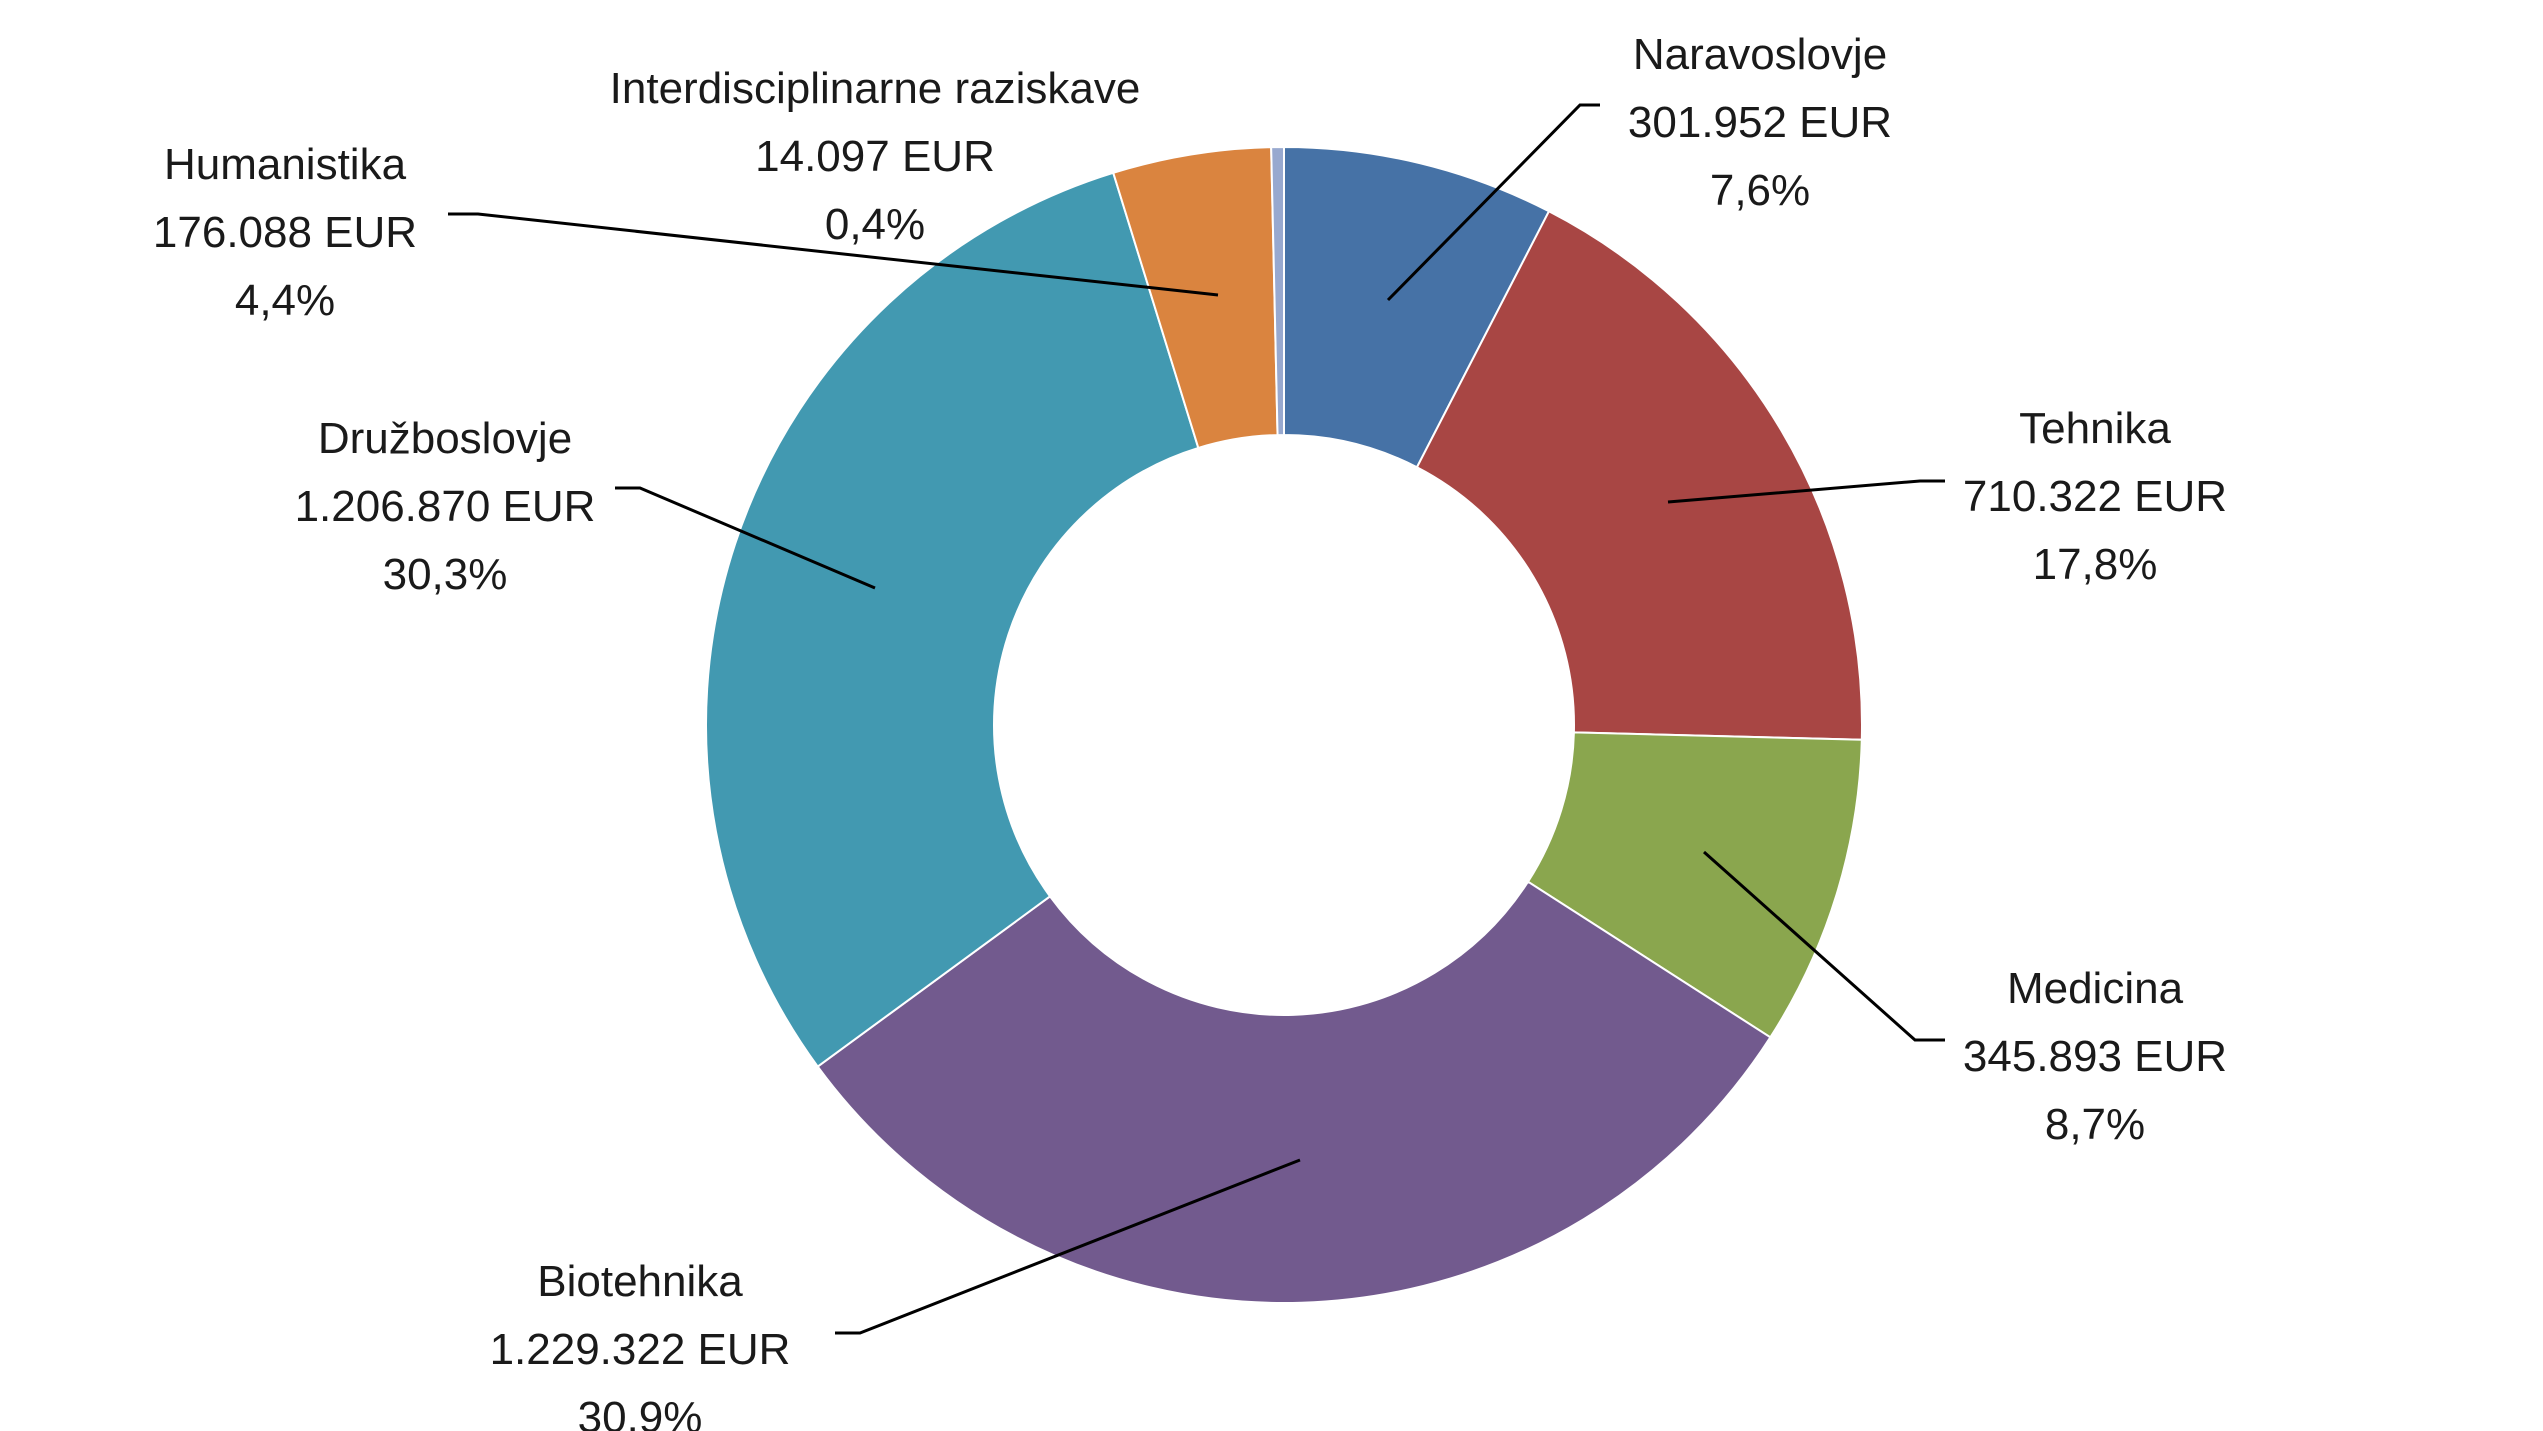 This screenshot has height=1431, width=2543. Describe the element at coordinates (875, 88) in the screenshot. I see `label-category-interdisciplinarne-raziskave: Interdisciplinarne raziskave` at that location.